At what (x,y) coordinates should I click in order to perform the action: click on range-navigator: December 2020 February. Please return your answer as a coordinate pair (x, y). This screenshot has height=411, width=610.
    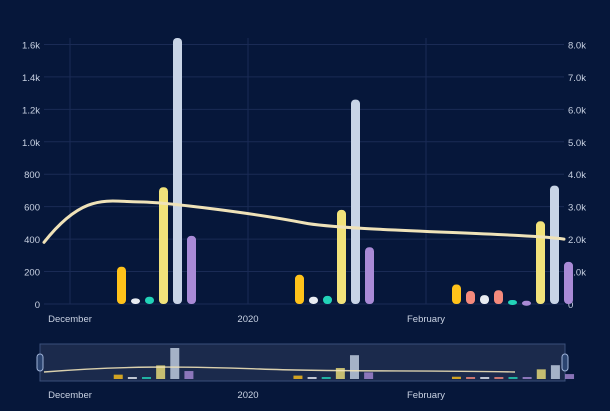
    Looking at the image, I should click on (305, 372).